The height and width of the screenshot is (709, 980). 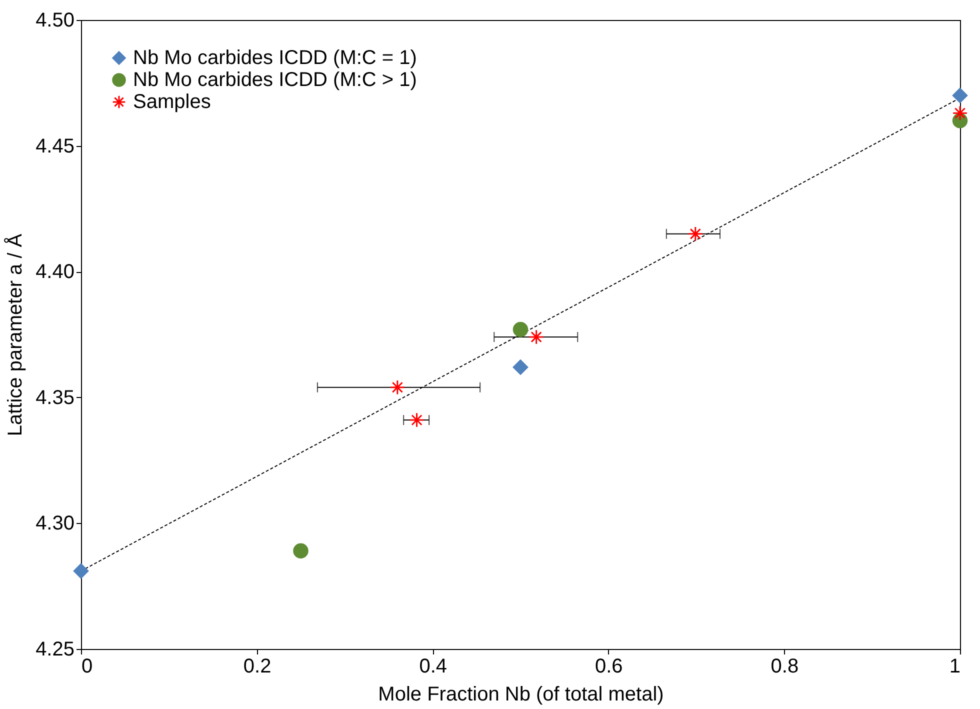 I want to click on x-tick-label: 0.2, so click(x=257, y=667).